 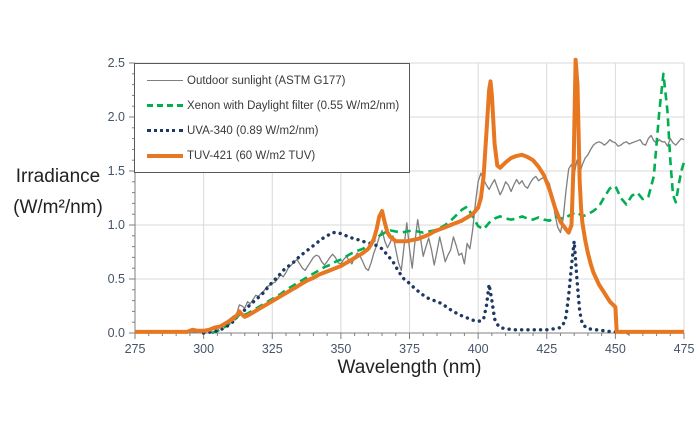 I want to click on legend-item-tuv-421: TUV-421 (60 W/m2 TUV), so click(x=278, y=156).